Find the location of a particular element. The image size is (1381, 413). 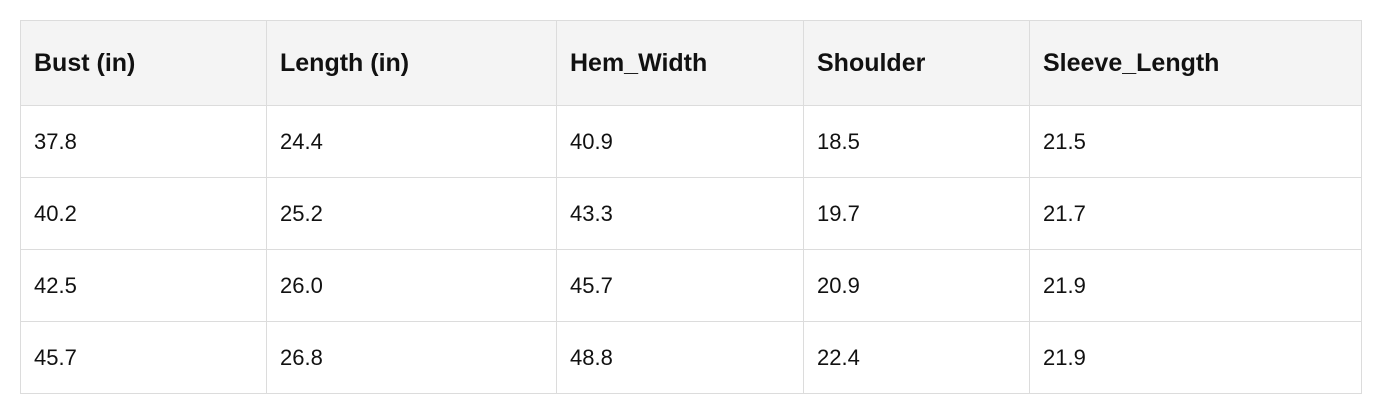

table-cell: 43.3 is located at coordinates (680, 213).